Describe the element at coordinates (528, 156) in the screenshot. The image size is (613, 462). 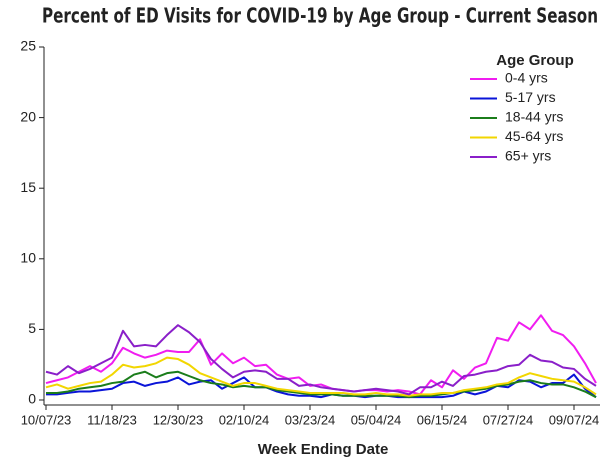
I see `legend-label: 65+ yrs` at that location.